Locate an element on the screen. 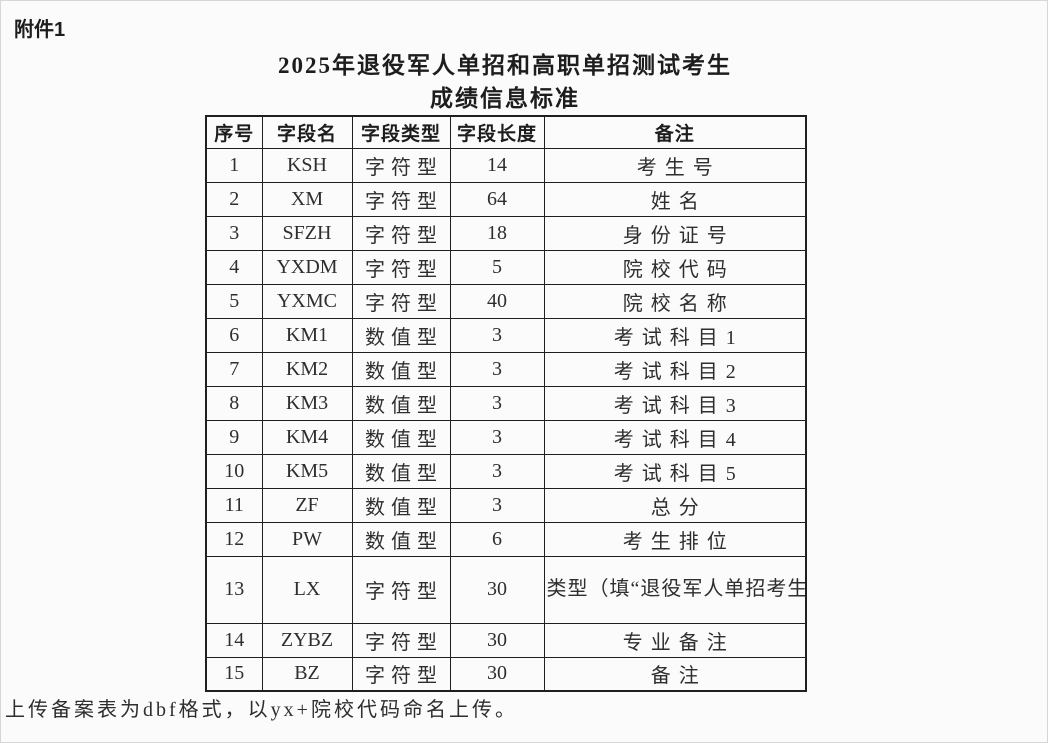 The image size is (1048, 743). cell-remark: 备注 is located at coordinates (675, 674).